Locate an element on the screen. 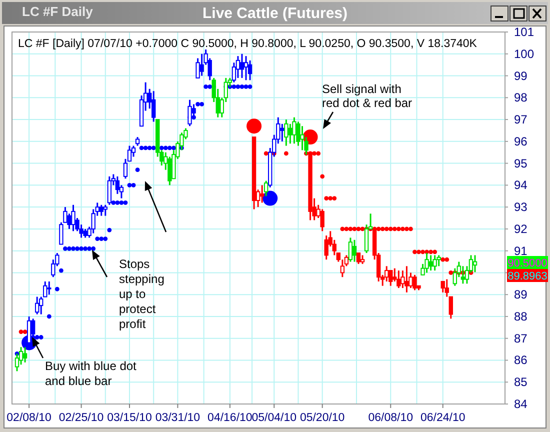 This screenshot has height=432, width=550. x-tick-label: 06/08/10 is located at coordinates (391, 418).